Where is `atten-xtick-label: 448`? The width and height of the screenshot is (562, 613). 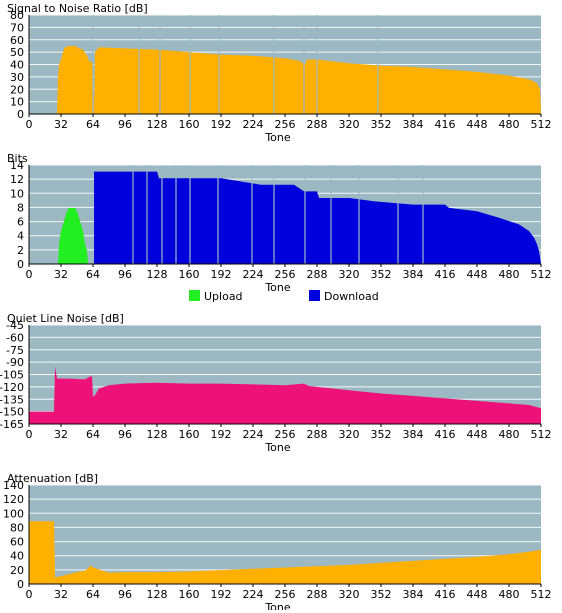 atten-xtick-label: 448 is located at coordinates (477, 594).